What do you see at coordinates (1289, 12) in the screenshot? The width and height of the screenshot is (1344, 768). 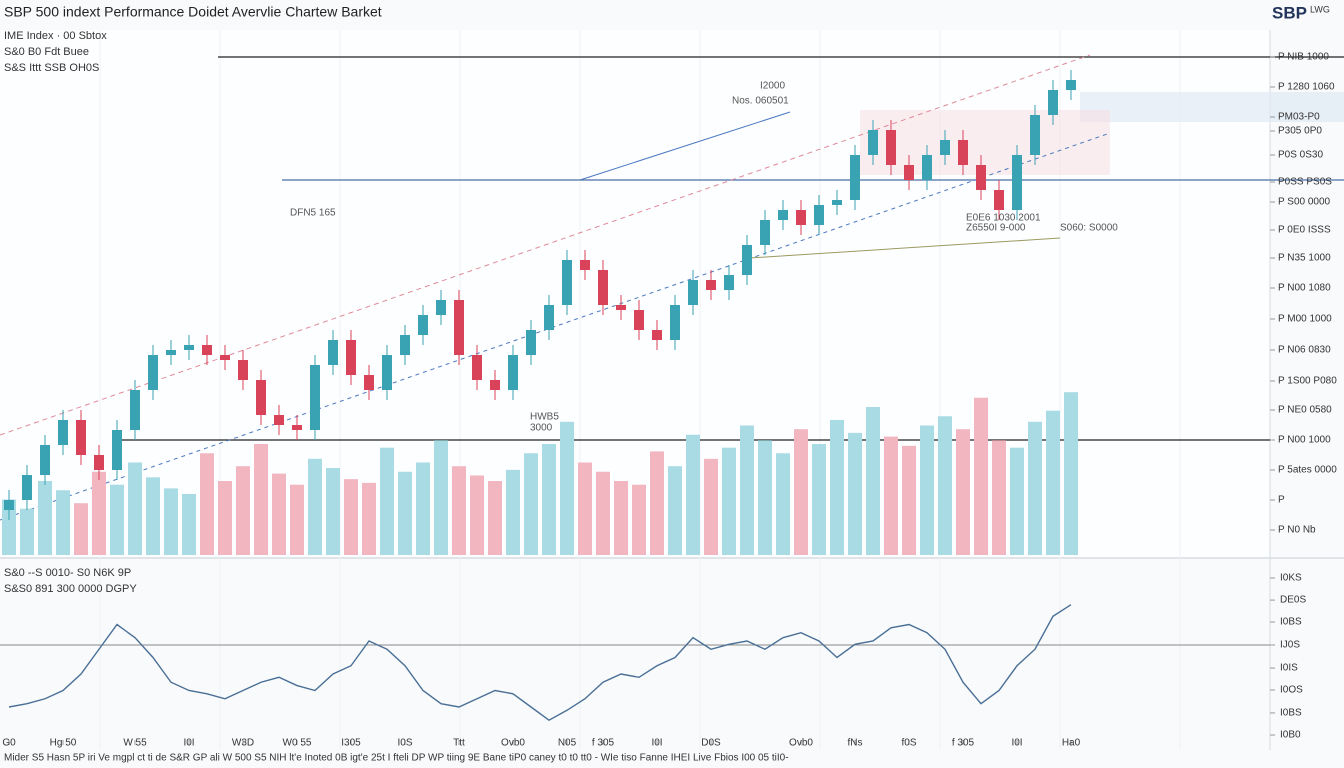 I see `logo: SBP` at bounding box center [1289, 12].